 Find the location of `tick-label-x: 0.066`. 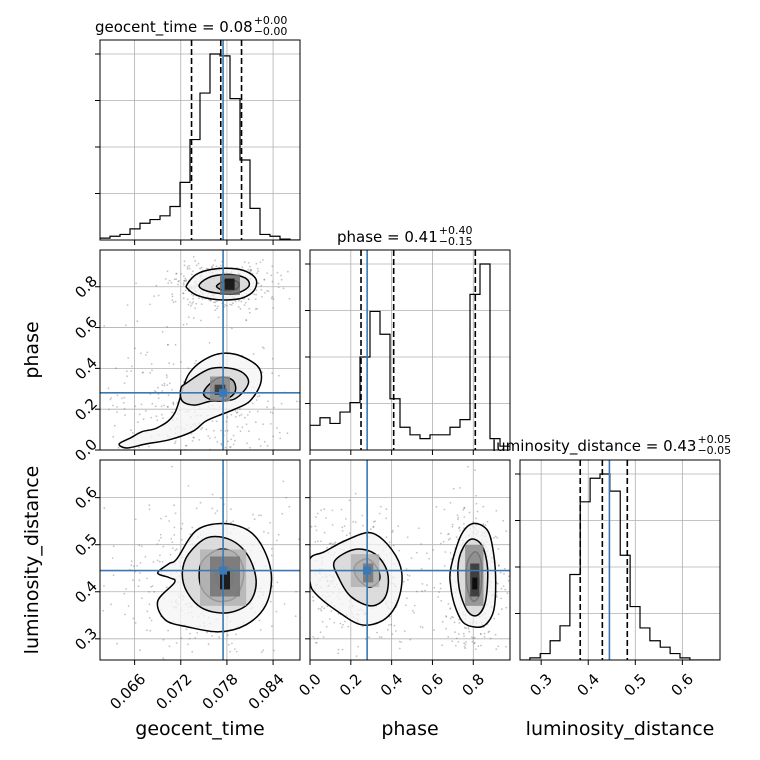

tick-label-x: 0.066 is located at coordinates (127, 691).